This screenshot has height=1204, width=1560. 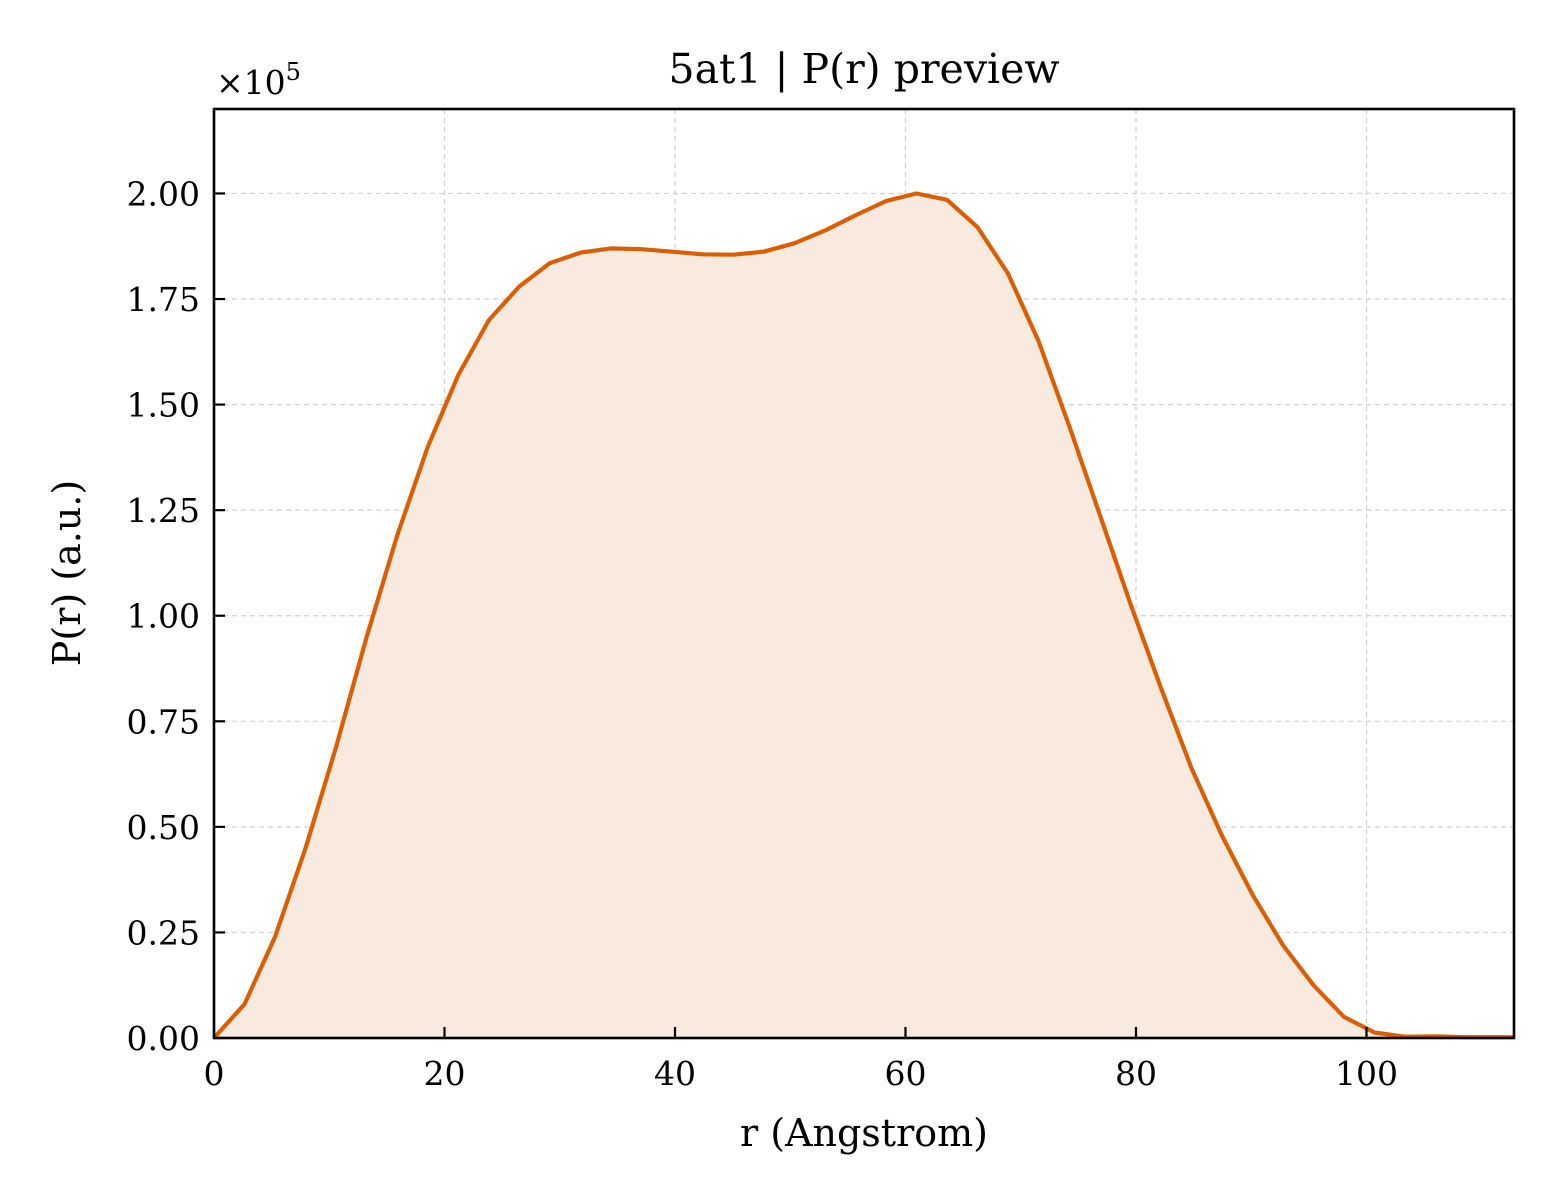 I want to click on x-tick-label: 80, so click(x=1136, y=1073).